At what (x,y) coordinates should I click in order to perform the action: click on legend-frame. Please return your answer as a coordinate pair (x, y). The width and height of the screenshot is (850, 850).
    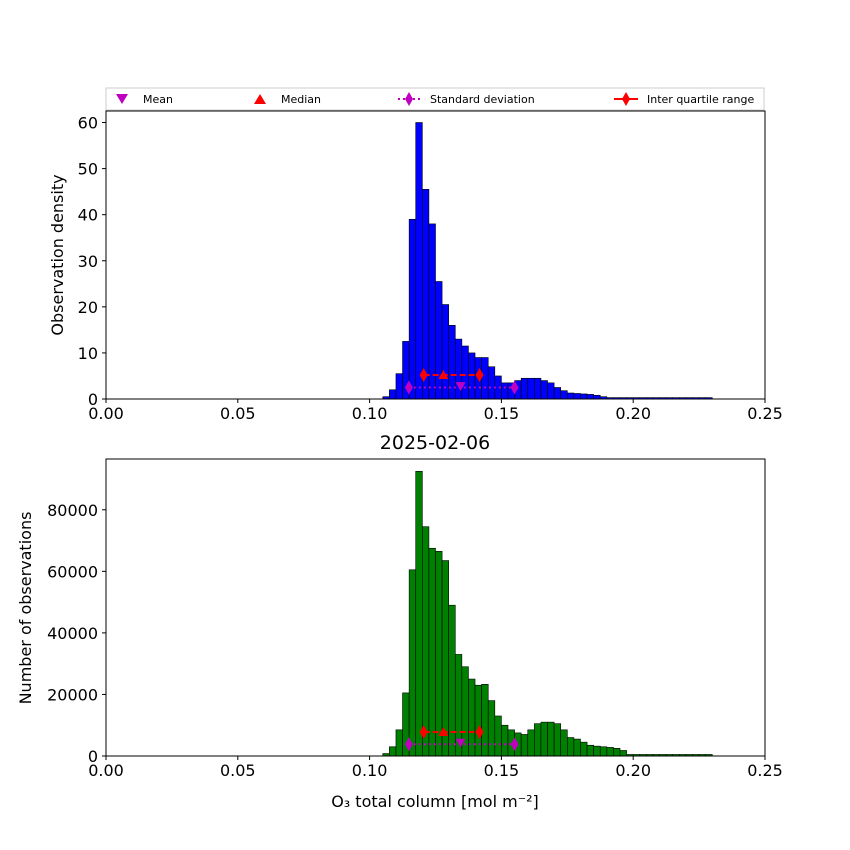
    Looking at the image, I should click on (435, 99).